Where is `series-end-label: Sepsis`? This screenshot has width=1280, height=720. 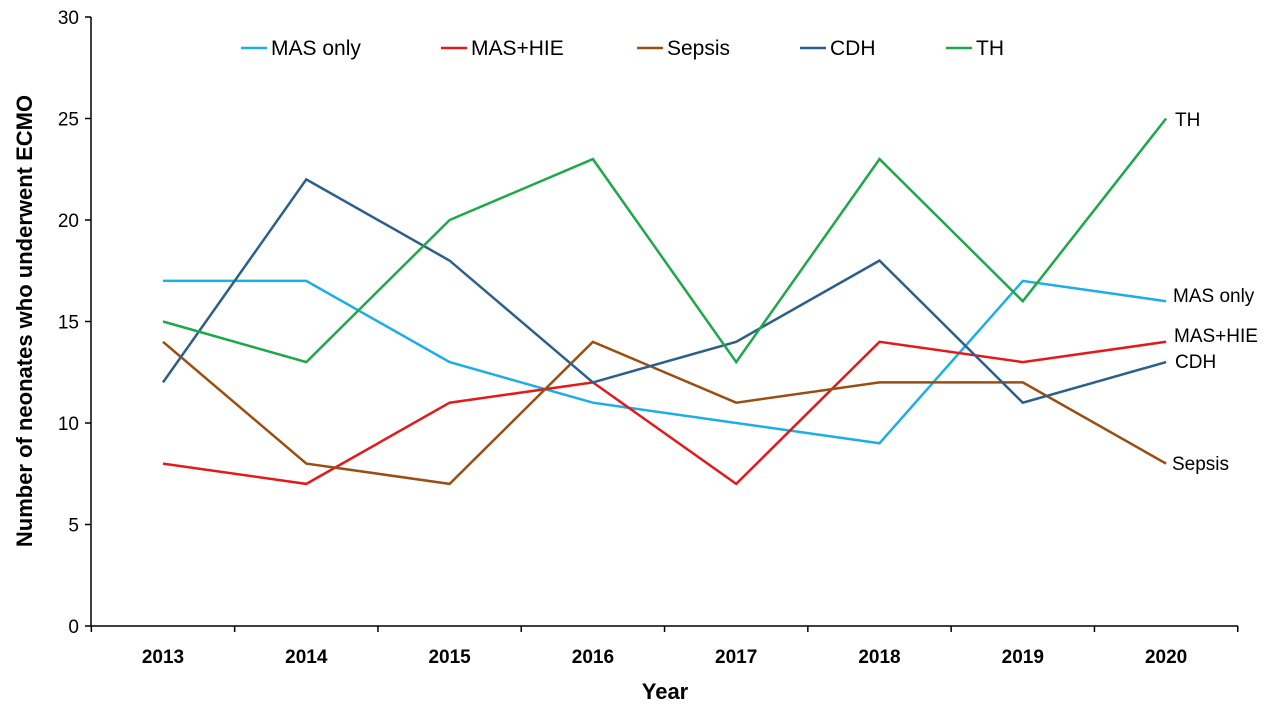
series-end-label: Sepsis is located at coordinates (1200, 464).